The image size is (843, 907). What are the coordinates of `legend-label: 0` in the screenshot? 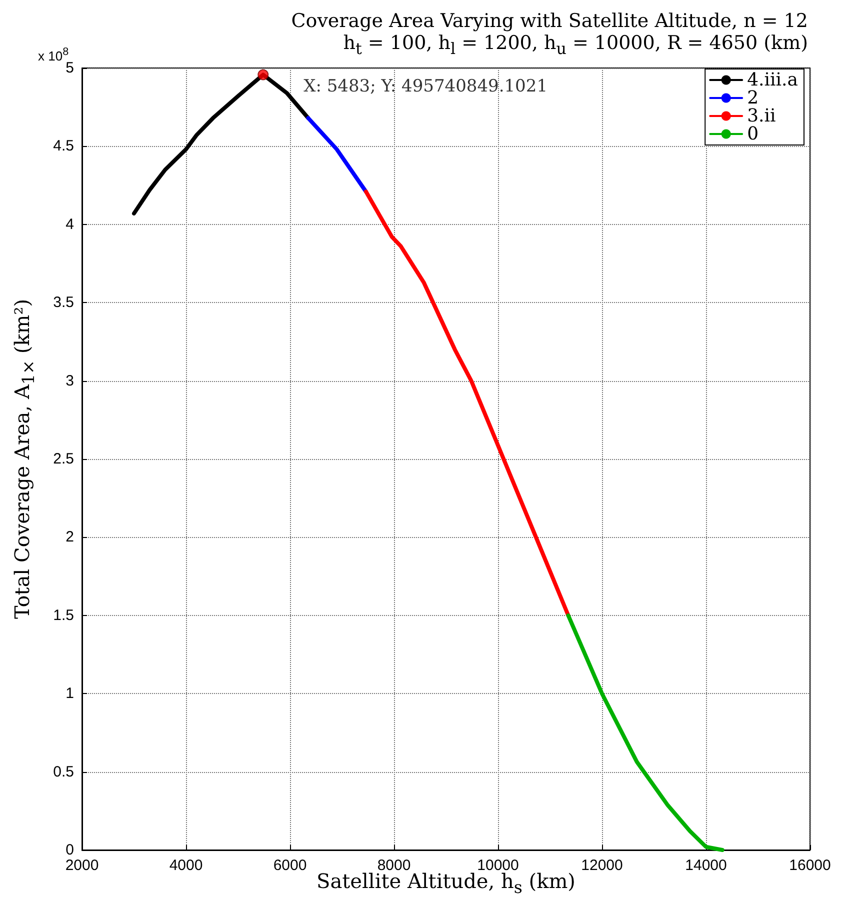 It's located at (753, 134).